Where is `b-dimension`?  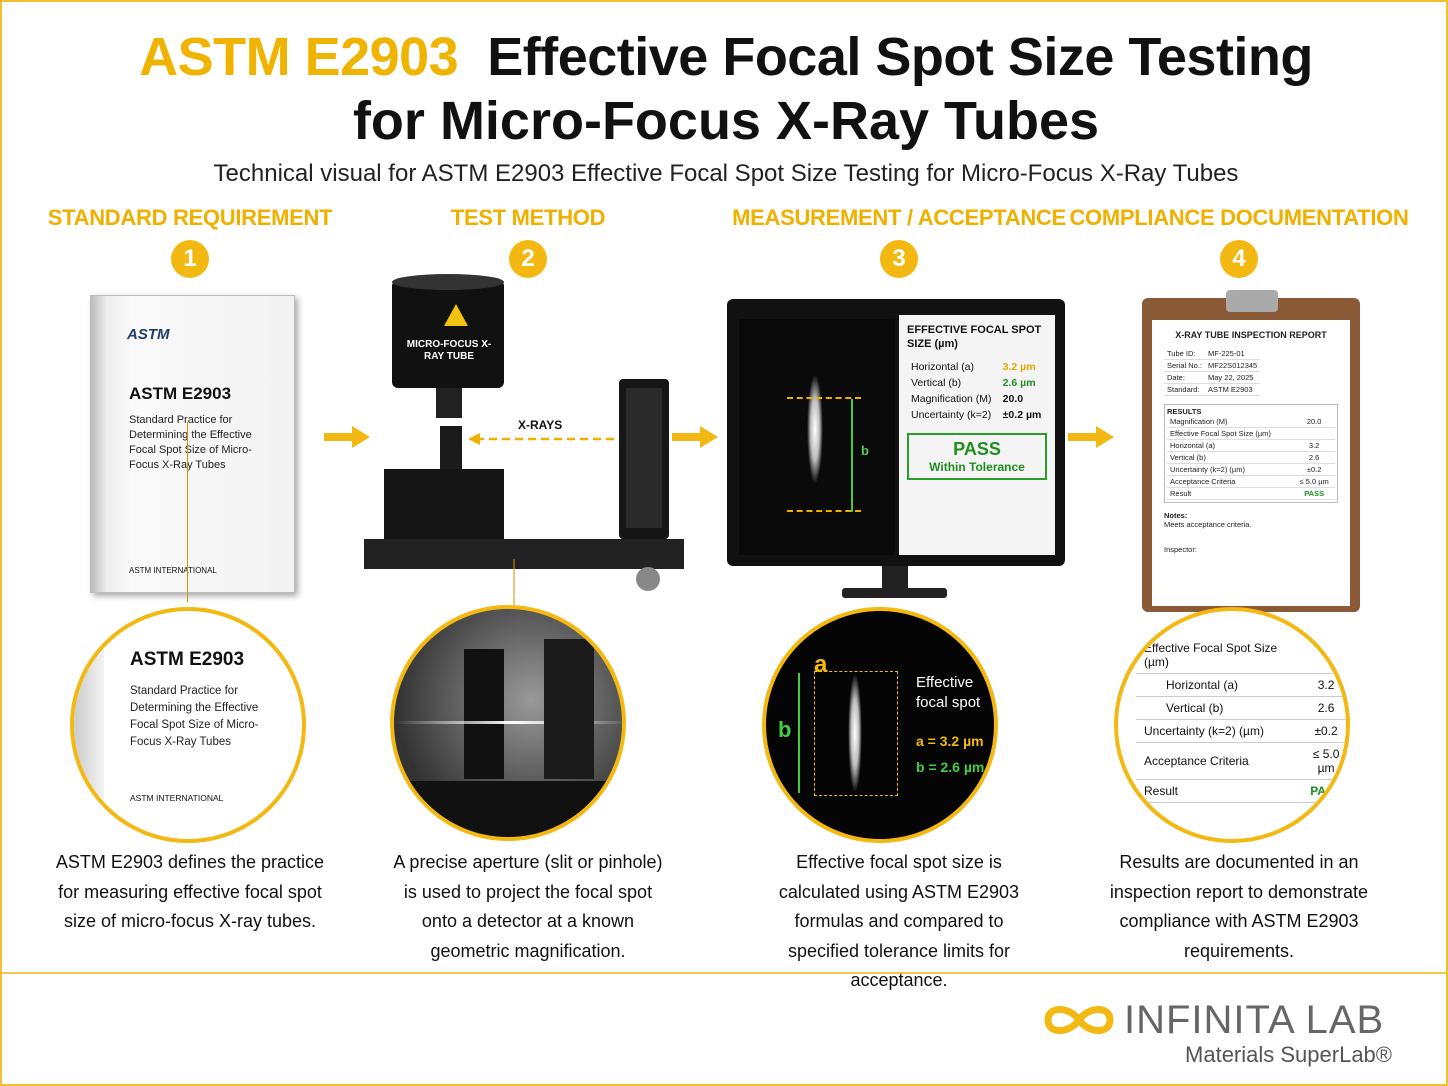 b-dimension is located at coordinates (852, 455).